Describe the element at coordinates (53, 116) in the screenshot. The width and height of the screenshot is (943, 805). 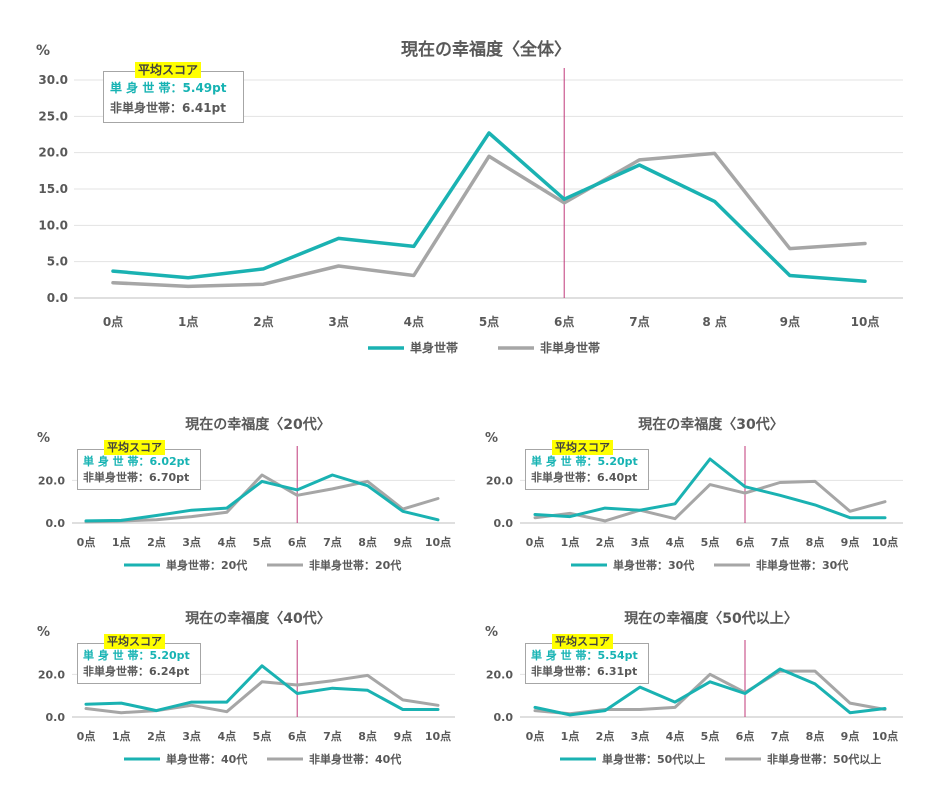
I see `y-tick-label: 25.0` at that location.